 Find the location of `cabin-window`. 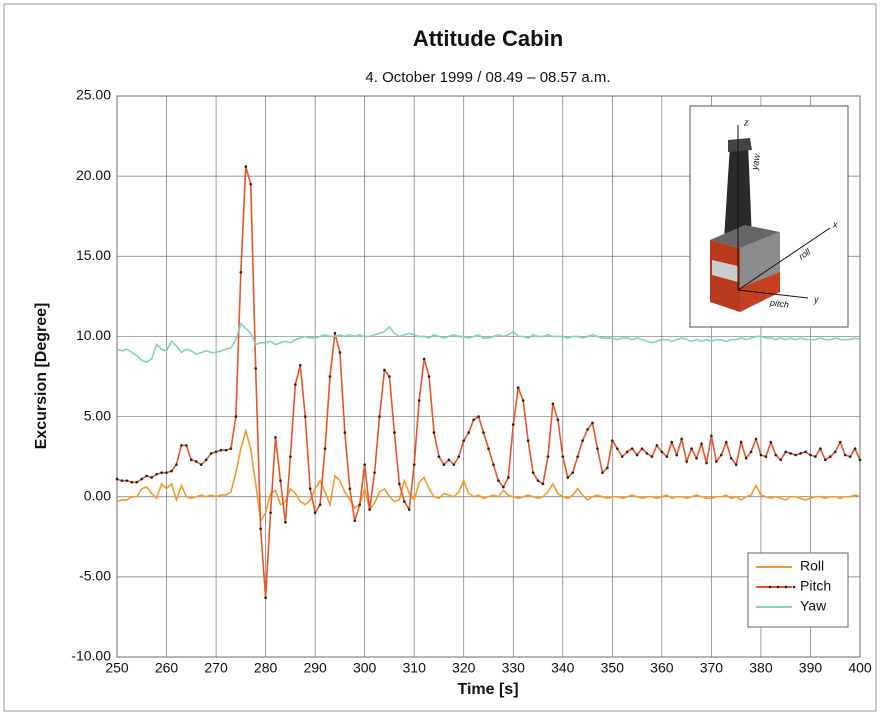

cabin-window is located at coordinates (725, 271).